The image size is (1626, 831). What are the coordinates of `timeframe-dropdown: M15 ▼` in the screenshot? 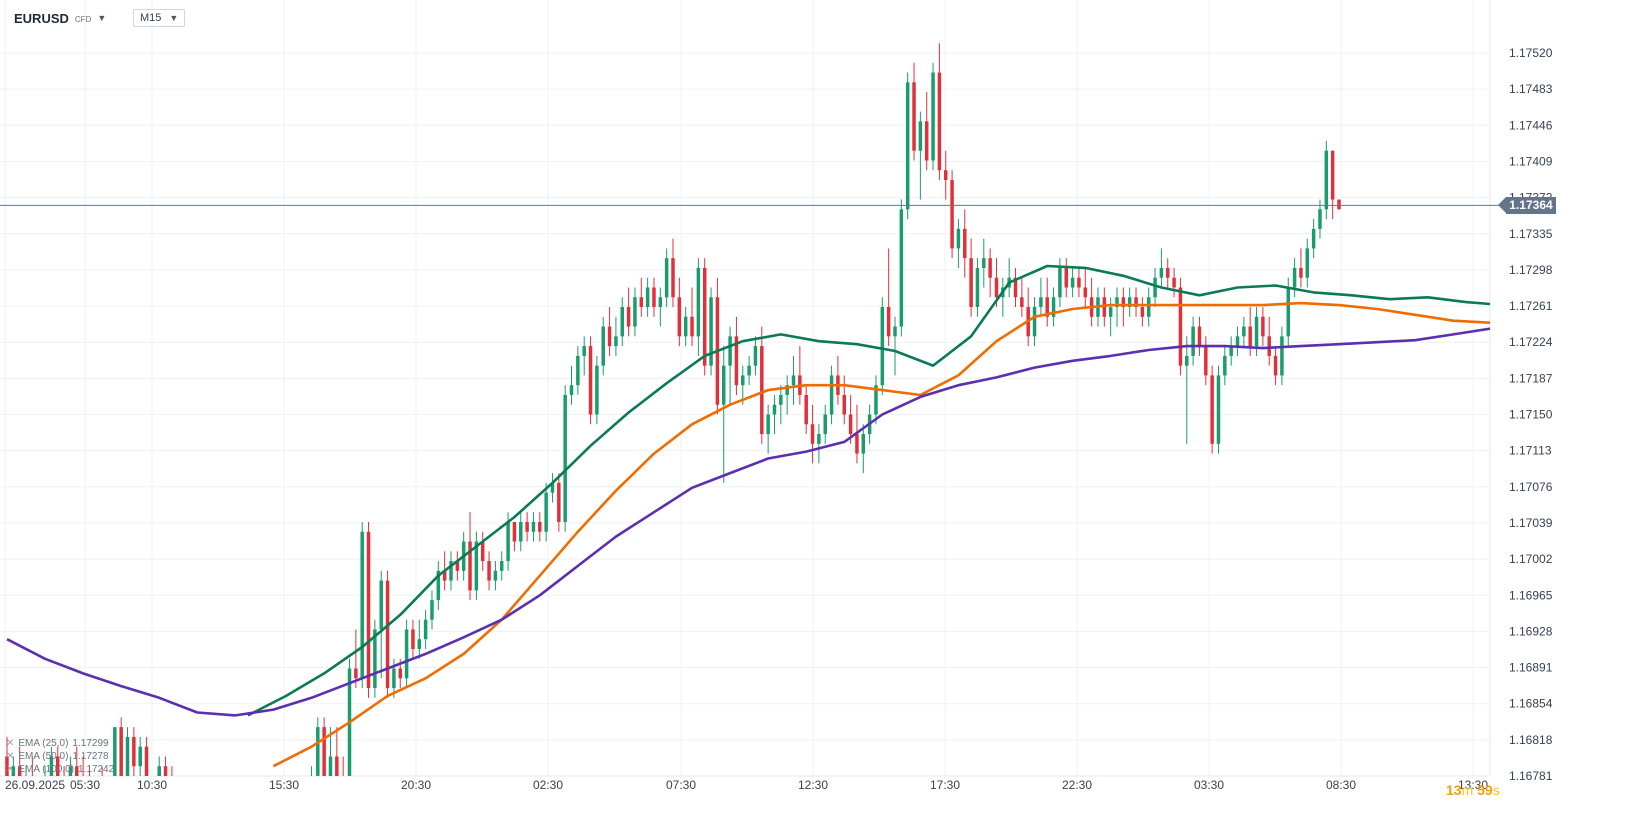 It's located at (159, 18).